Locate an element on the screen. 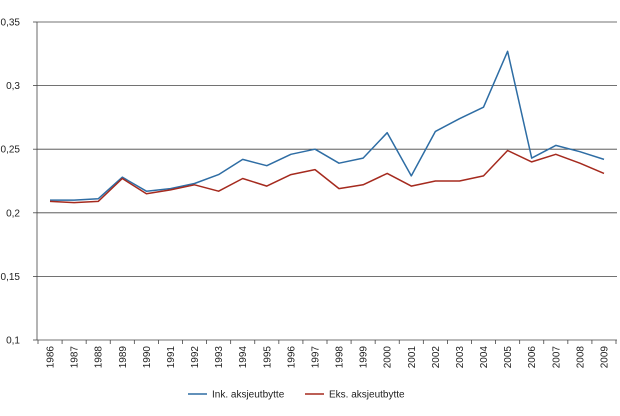 The height and width of the screenshot is (416, 620). legend-label: Ink. aksjeutbytte is located at coordinates (248, 395).